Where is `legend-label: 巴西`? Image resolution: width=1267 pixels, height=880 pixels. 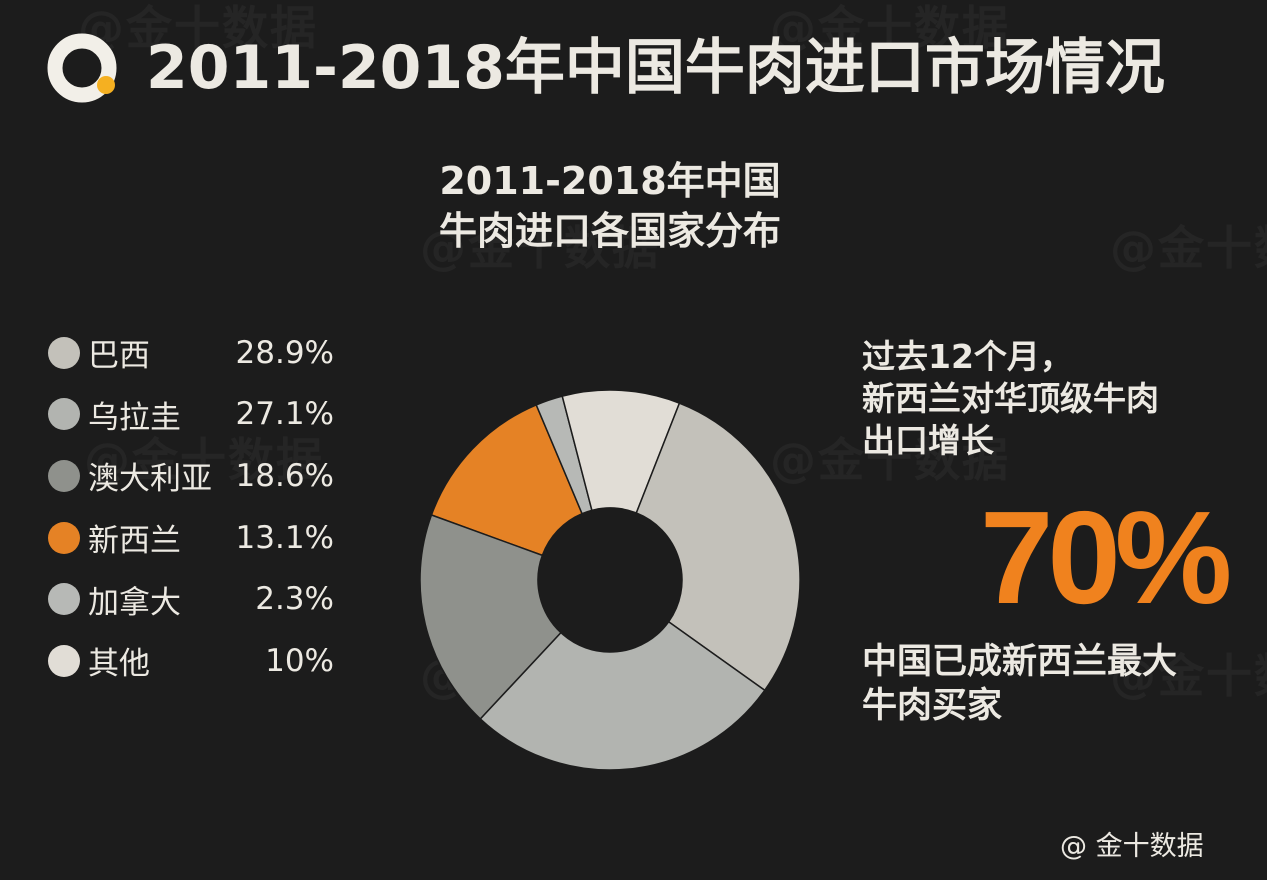
legend-label: 巴西 is located at coordinates (119, 356).